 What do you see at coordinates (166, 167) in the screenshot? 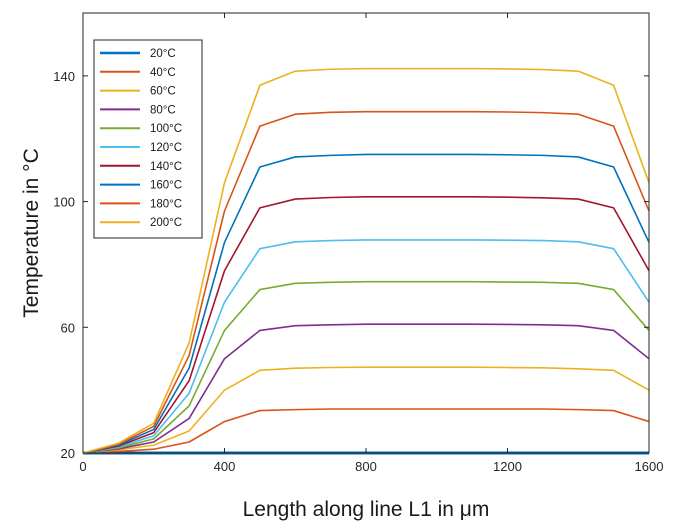
I see `legend-label: 140°C` at bounding box center [166, 167].